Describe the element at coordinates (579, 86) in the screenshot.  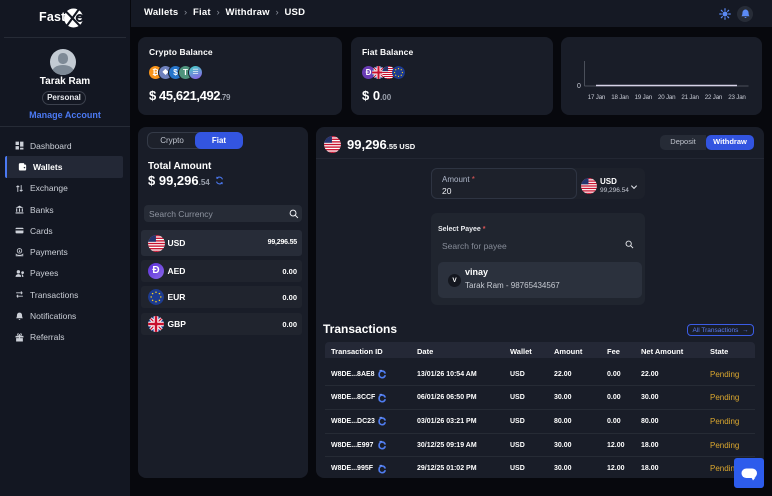
I see `svg-text: 0` at that location.